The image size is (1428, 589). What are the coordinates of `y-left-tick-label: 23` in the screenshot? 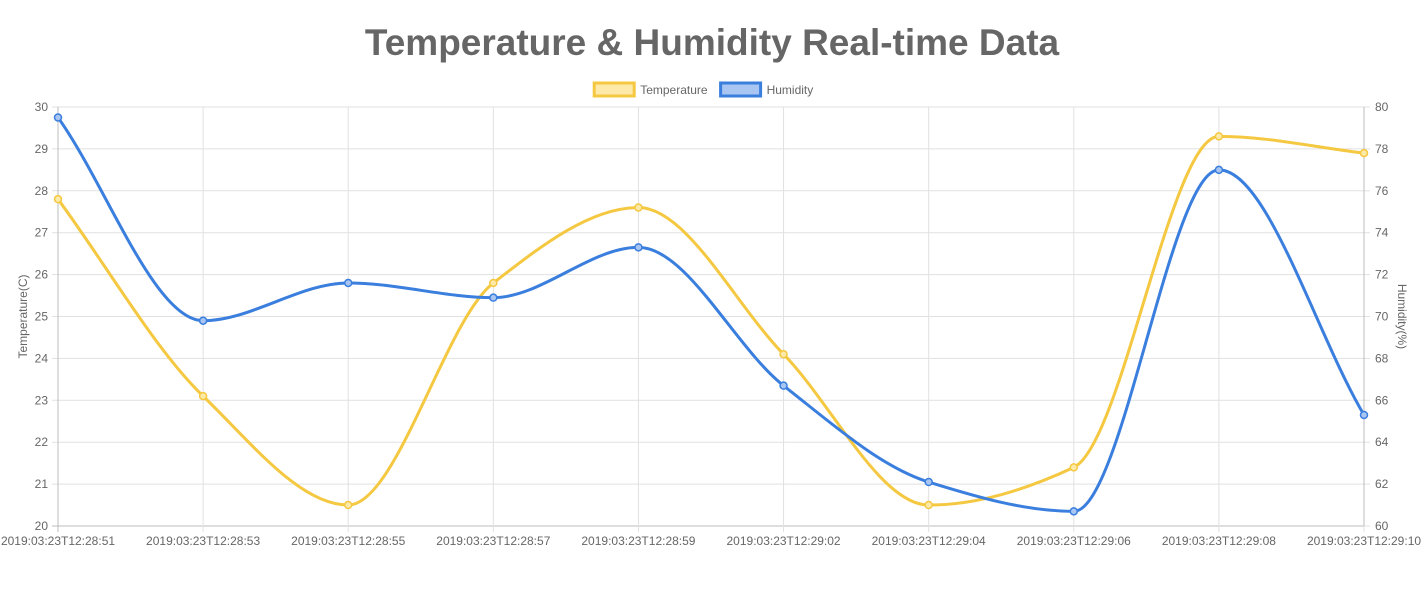 It's located at (42, 400).